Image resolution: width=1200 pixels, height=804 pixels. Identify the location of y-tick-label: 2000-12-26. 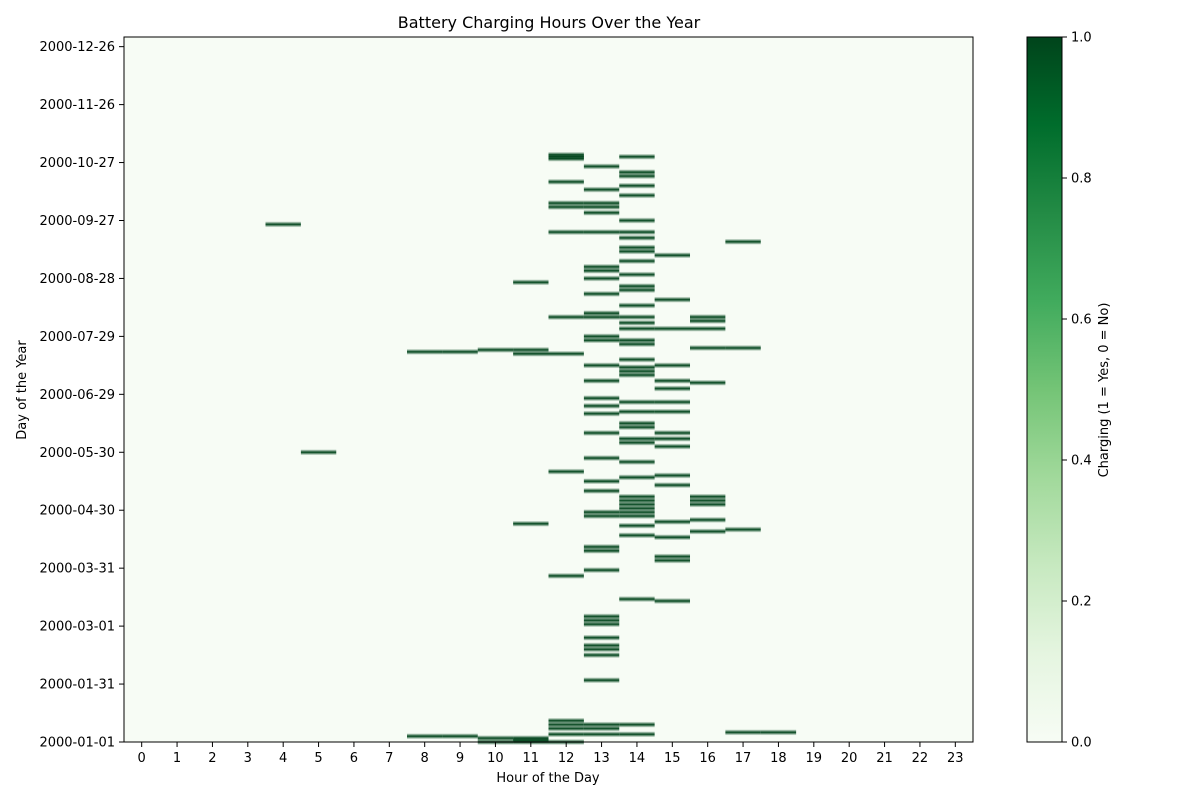
(77, 47).